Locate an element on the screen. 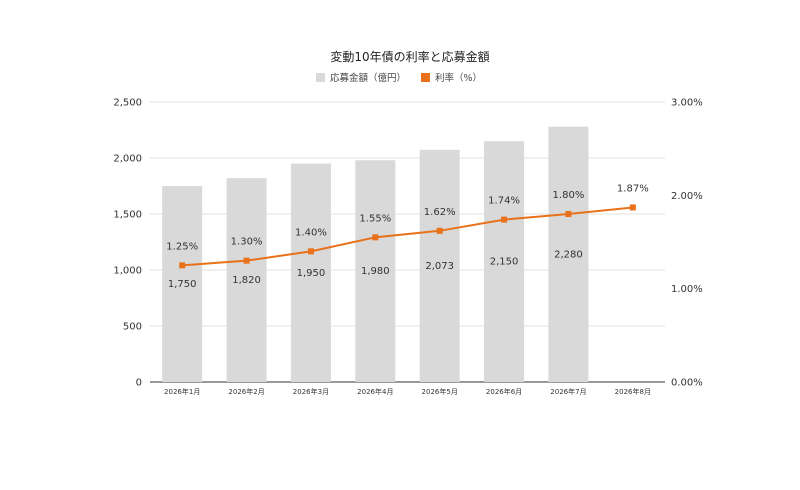  bar-data-label: 2,073 is located at coordinates (439, 266).